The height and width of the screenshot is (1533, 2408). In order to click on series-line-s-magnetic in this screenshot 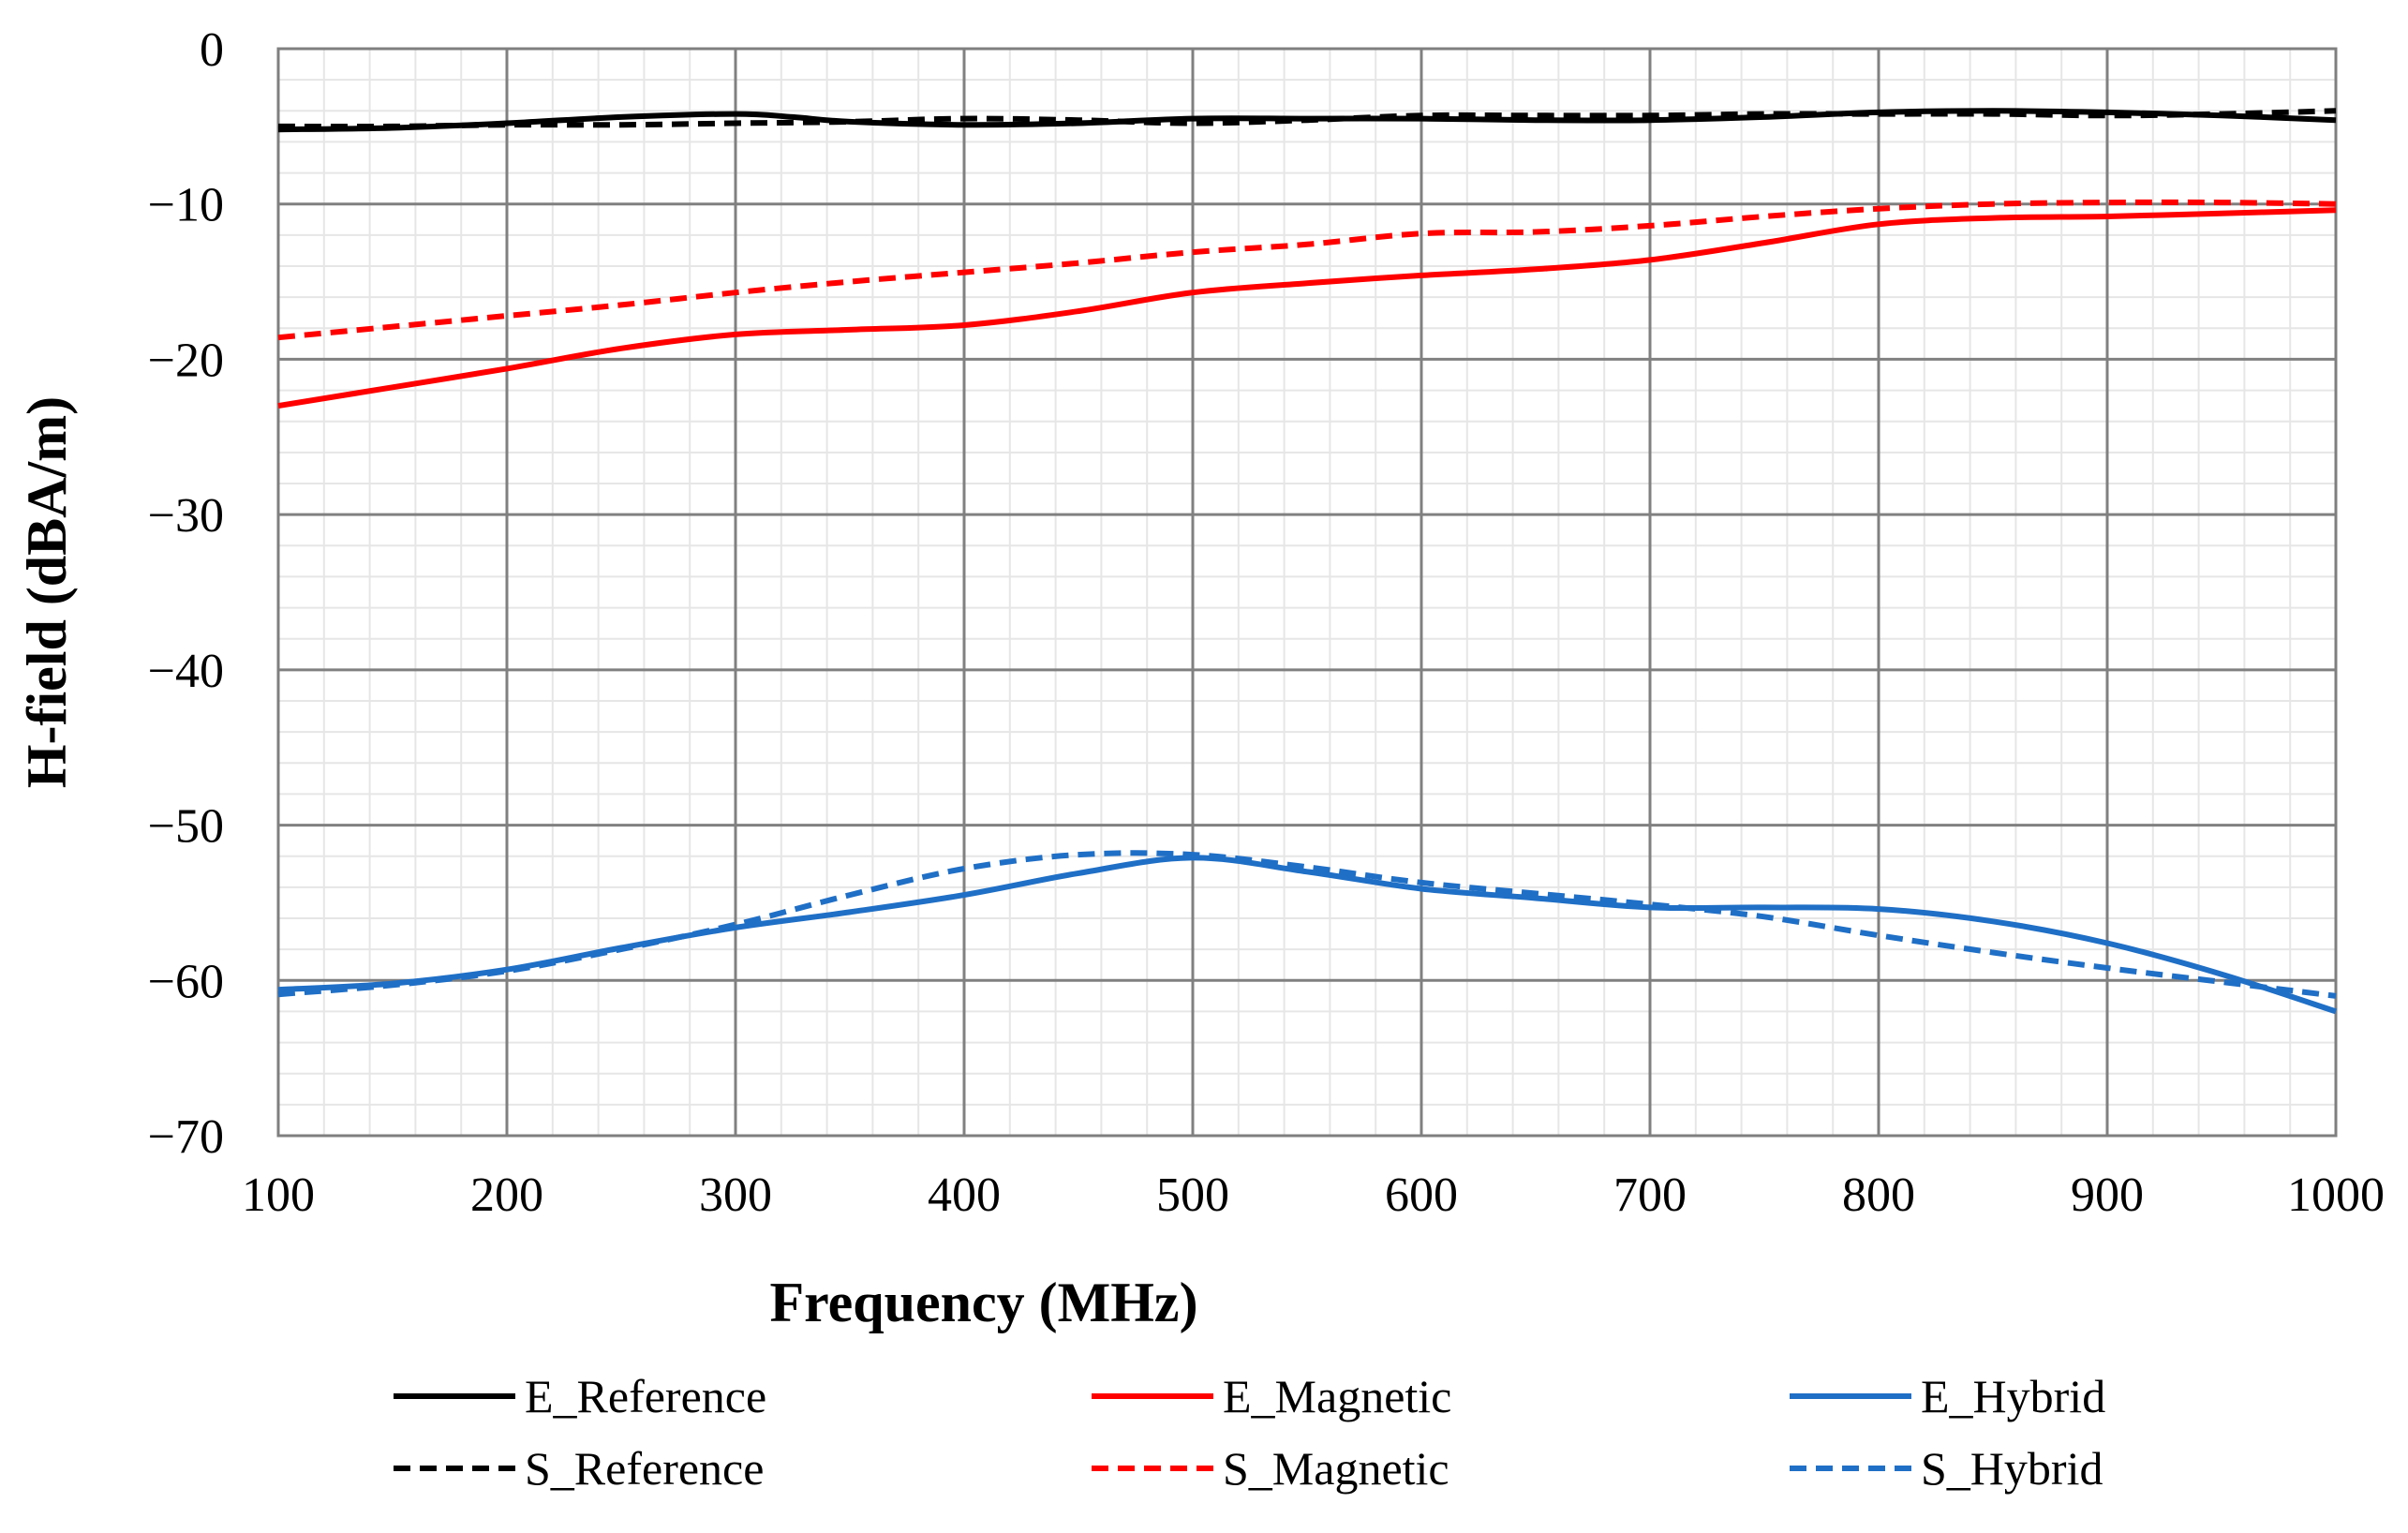, I will do `click(1307, 270)`.